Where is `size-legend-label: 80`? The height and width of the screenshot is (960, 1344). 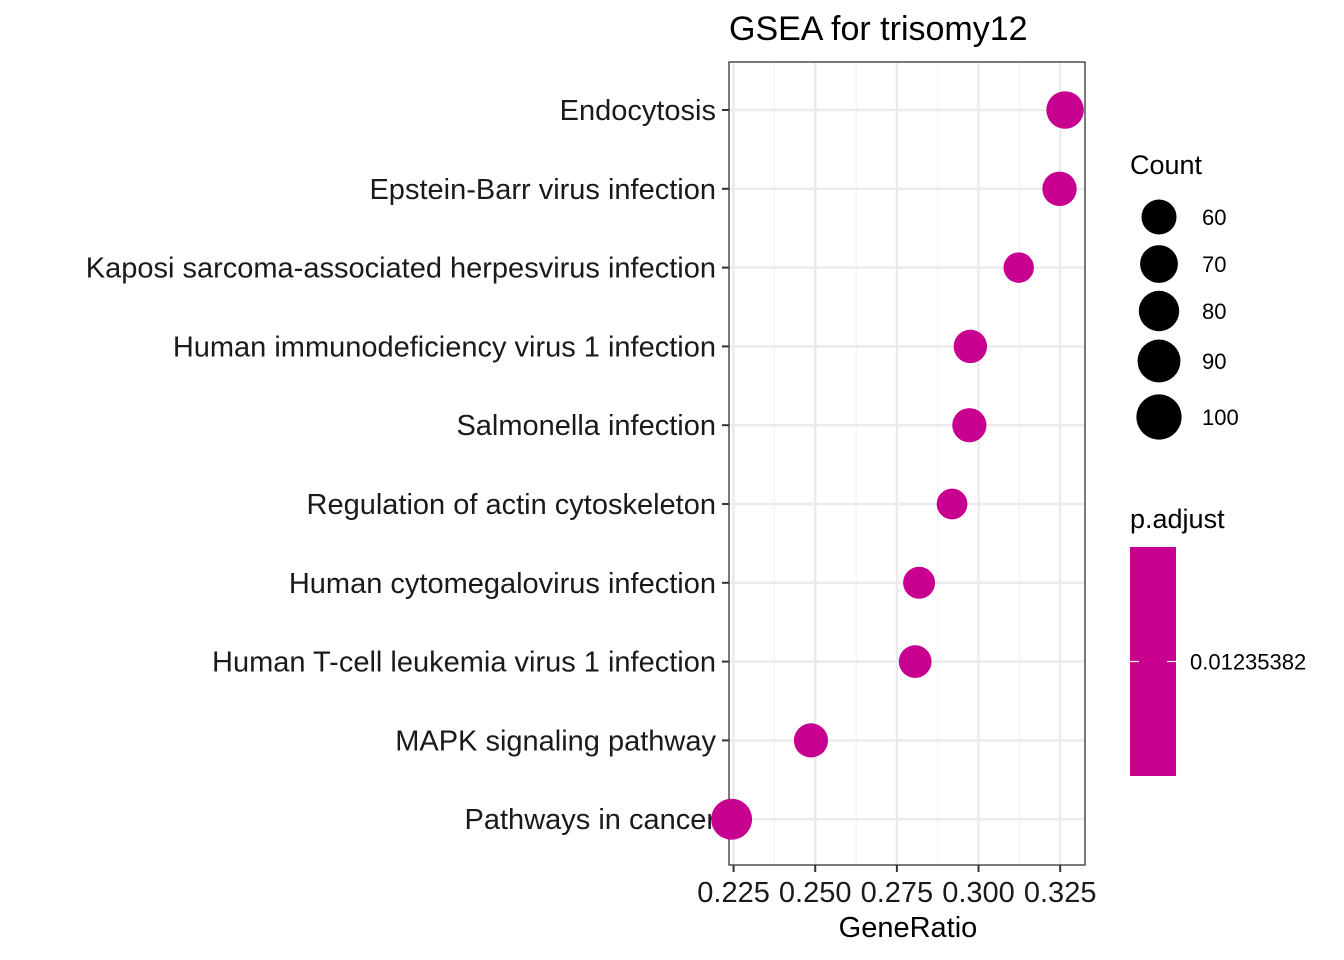
size-legend-label: 80 is located at coordinates (1214, 311).